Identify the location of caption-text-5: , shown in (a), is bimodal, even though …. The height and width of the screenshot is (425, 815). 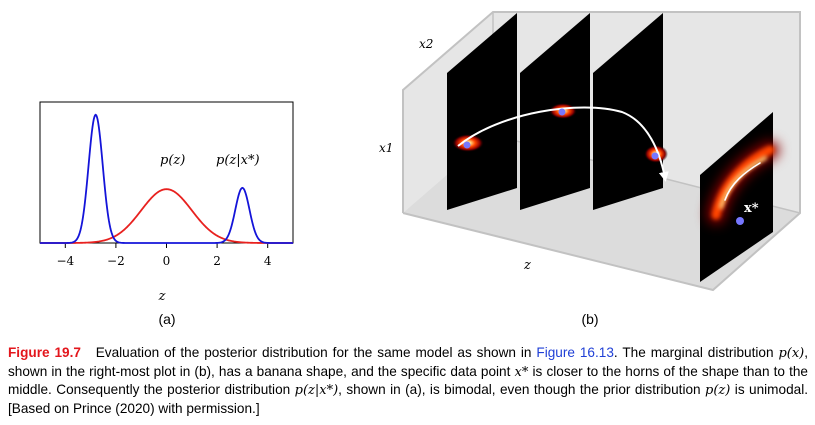
(519, 389).